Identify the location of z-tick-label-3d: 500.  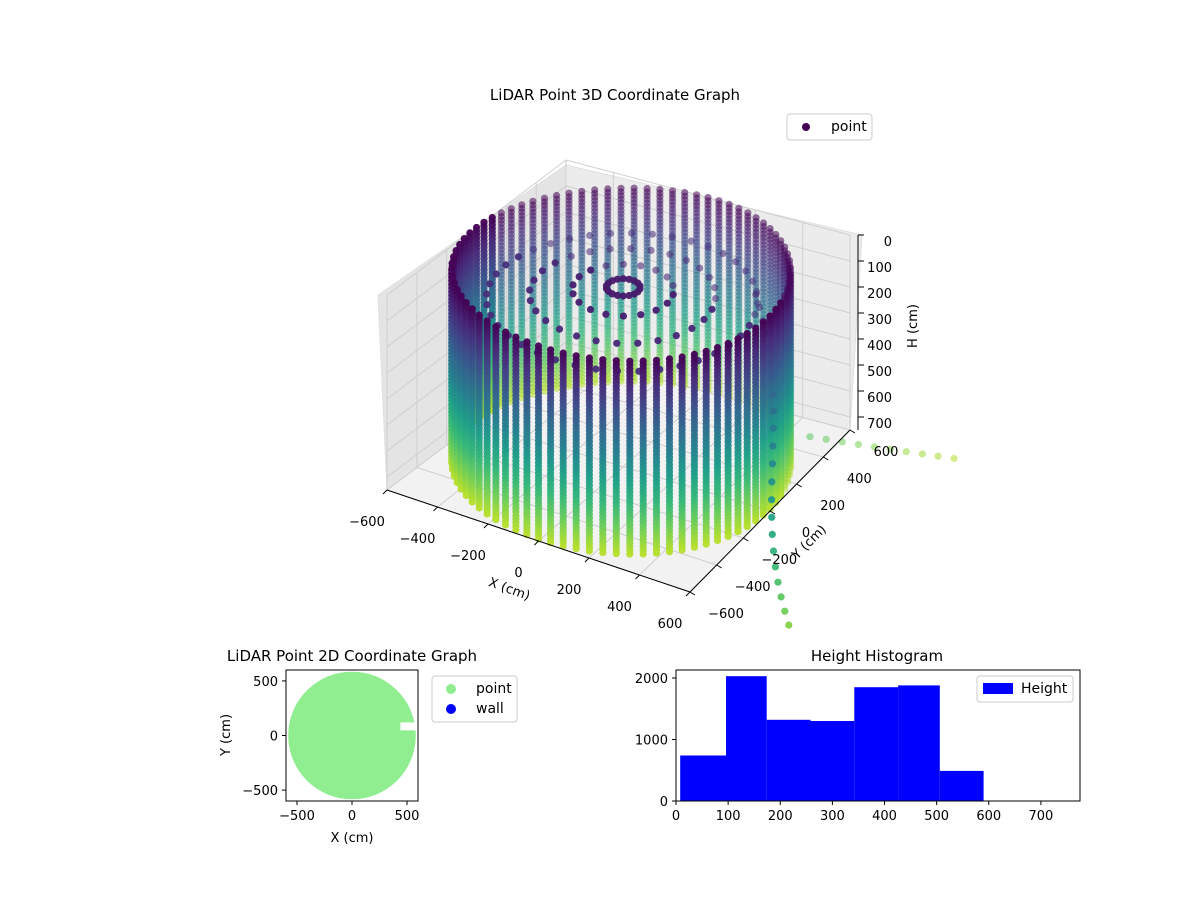
(879, 372).